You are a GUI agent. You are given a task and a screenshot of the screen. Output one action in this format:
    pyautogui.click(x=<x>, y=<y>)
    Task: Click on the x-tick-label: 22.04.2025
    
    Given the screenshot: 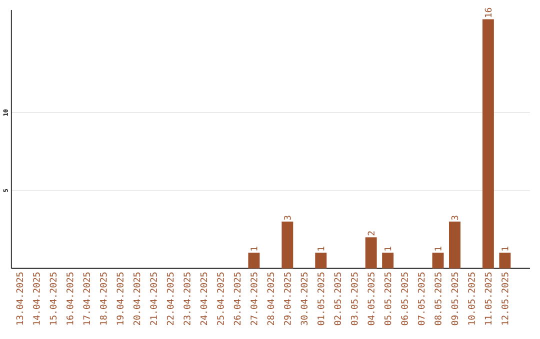 What is the action you would take?
    pyautogui.click(x=170, y=298)
    